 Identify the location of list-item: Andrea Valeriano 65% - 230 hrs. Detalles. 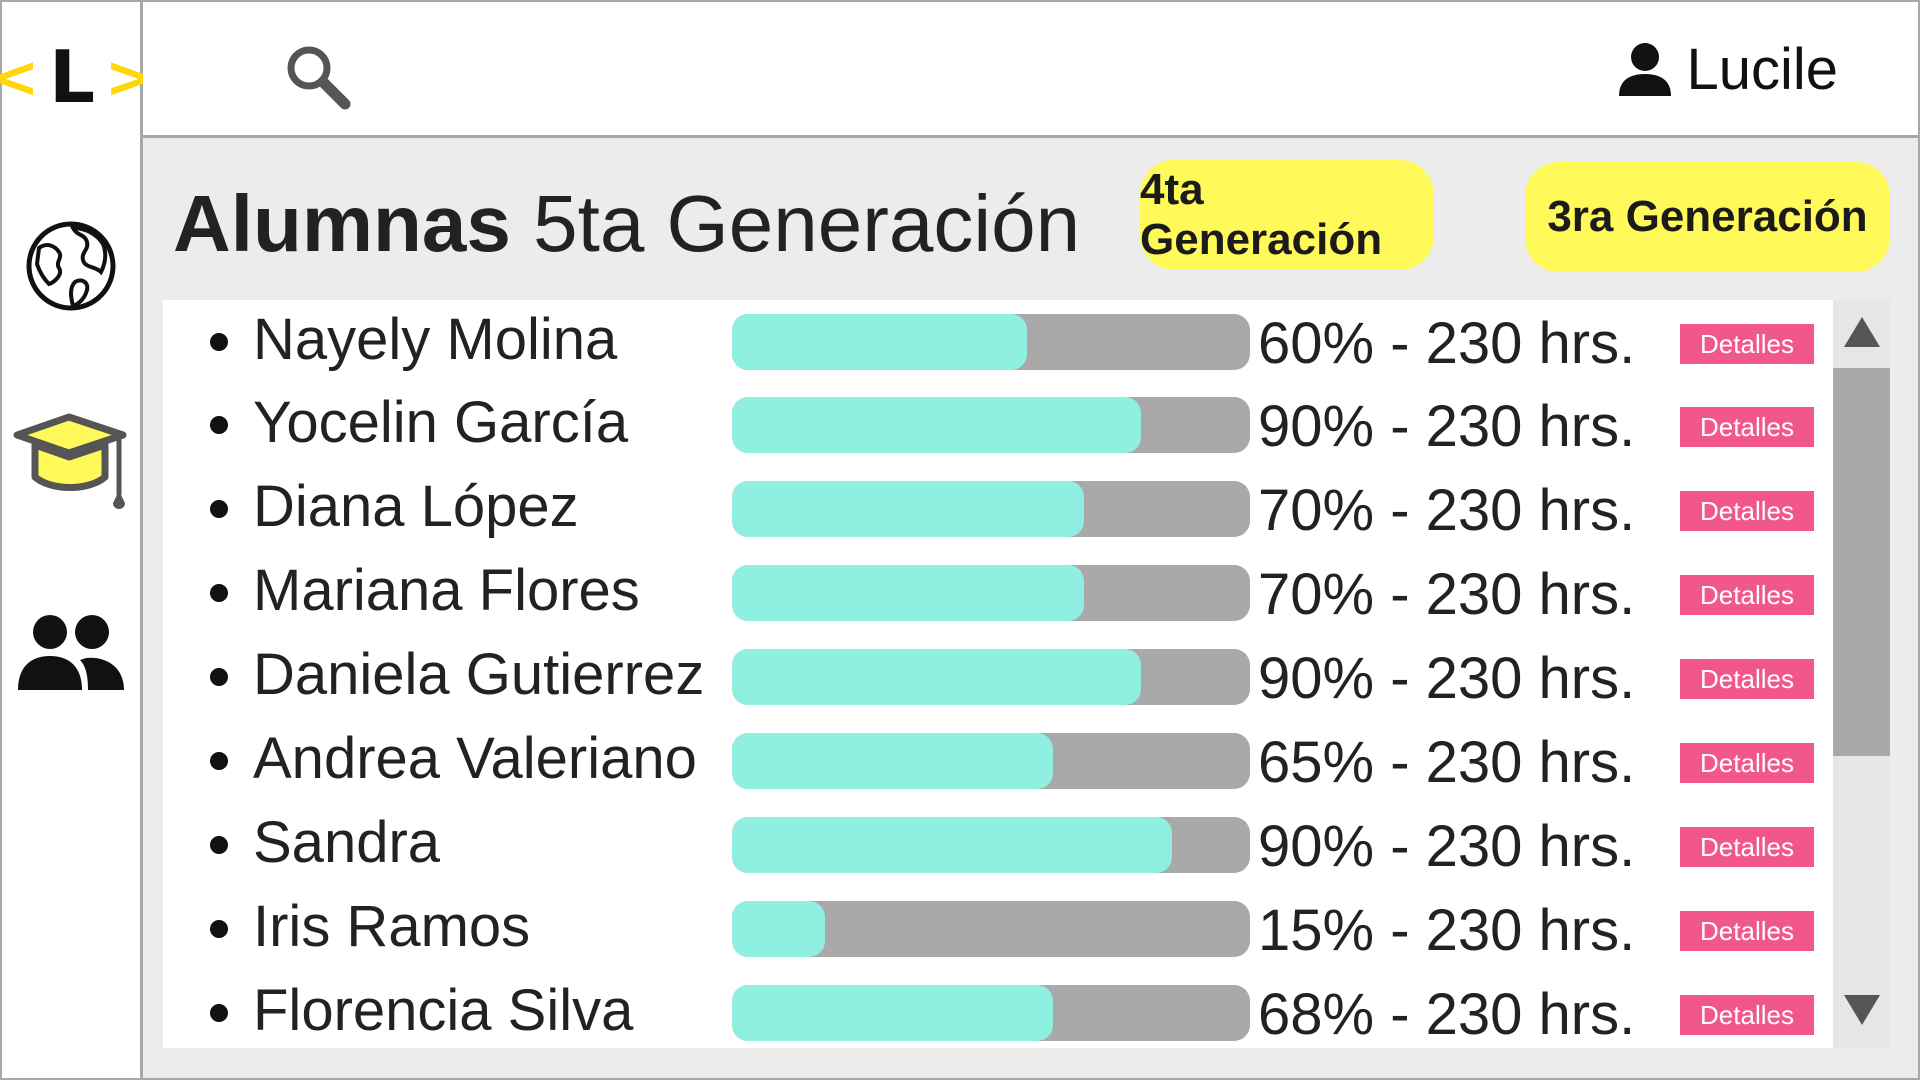
(988, 759).